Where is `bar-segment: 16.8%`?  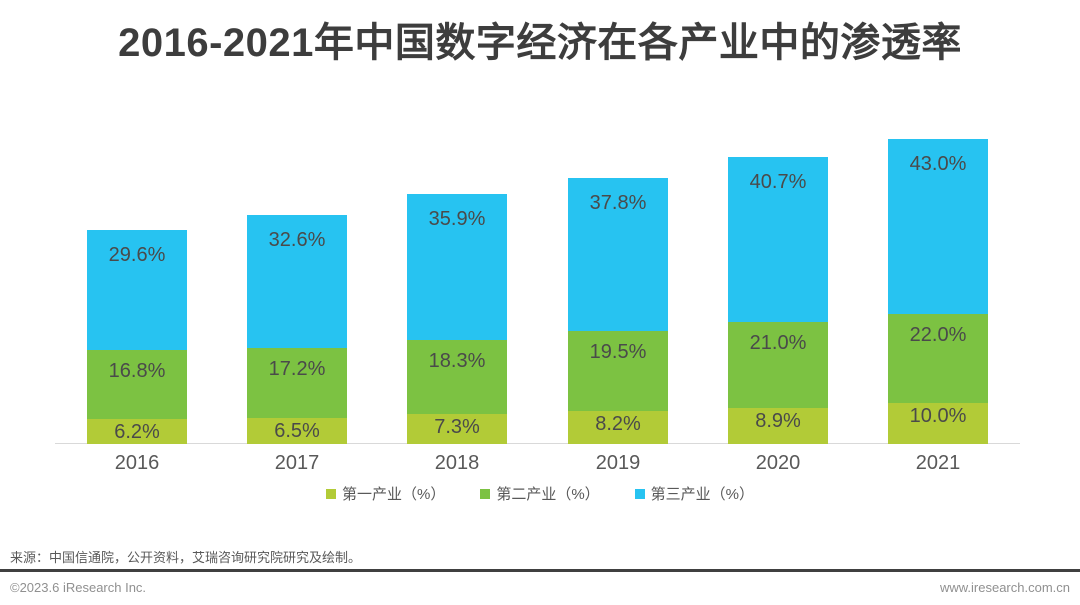 bar-segment: 16.8% is located at coordinates (137, 384).